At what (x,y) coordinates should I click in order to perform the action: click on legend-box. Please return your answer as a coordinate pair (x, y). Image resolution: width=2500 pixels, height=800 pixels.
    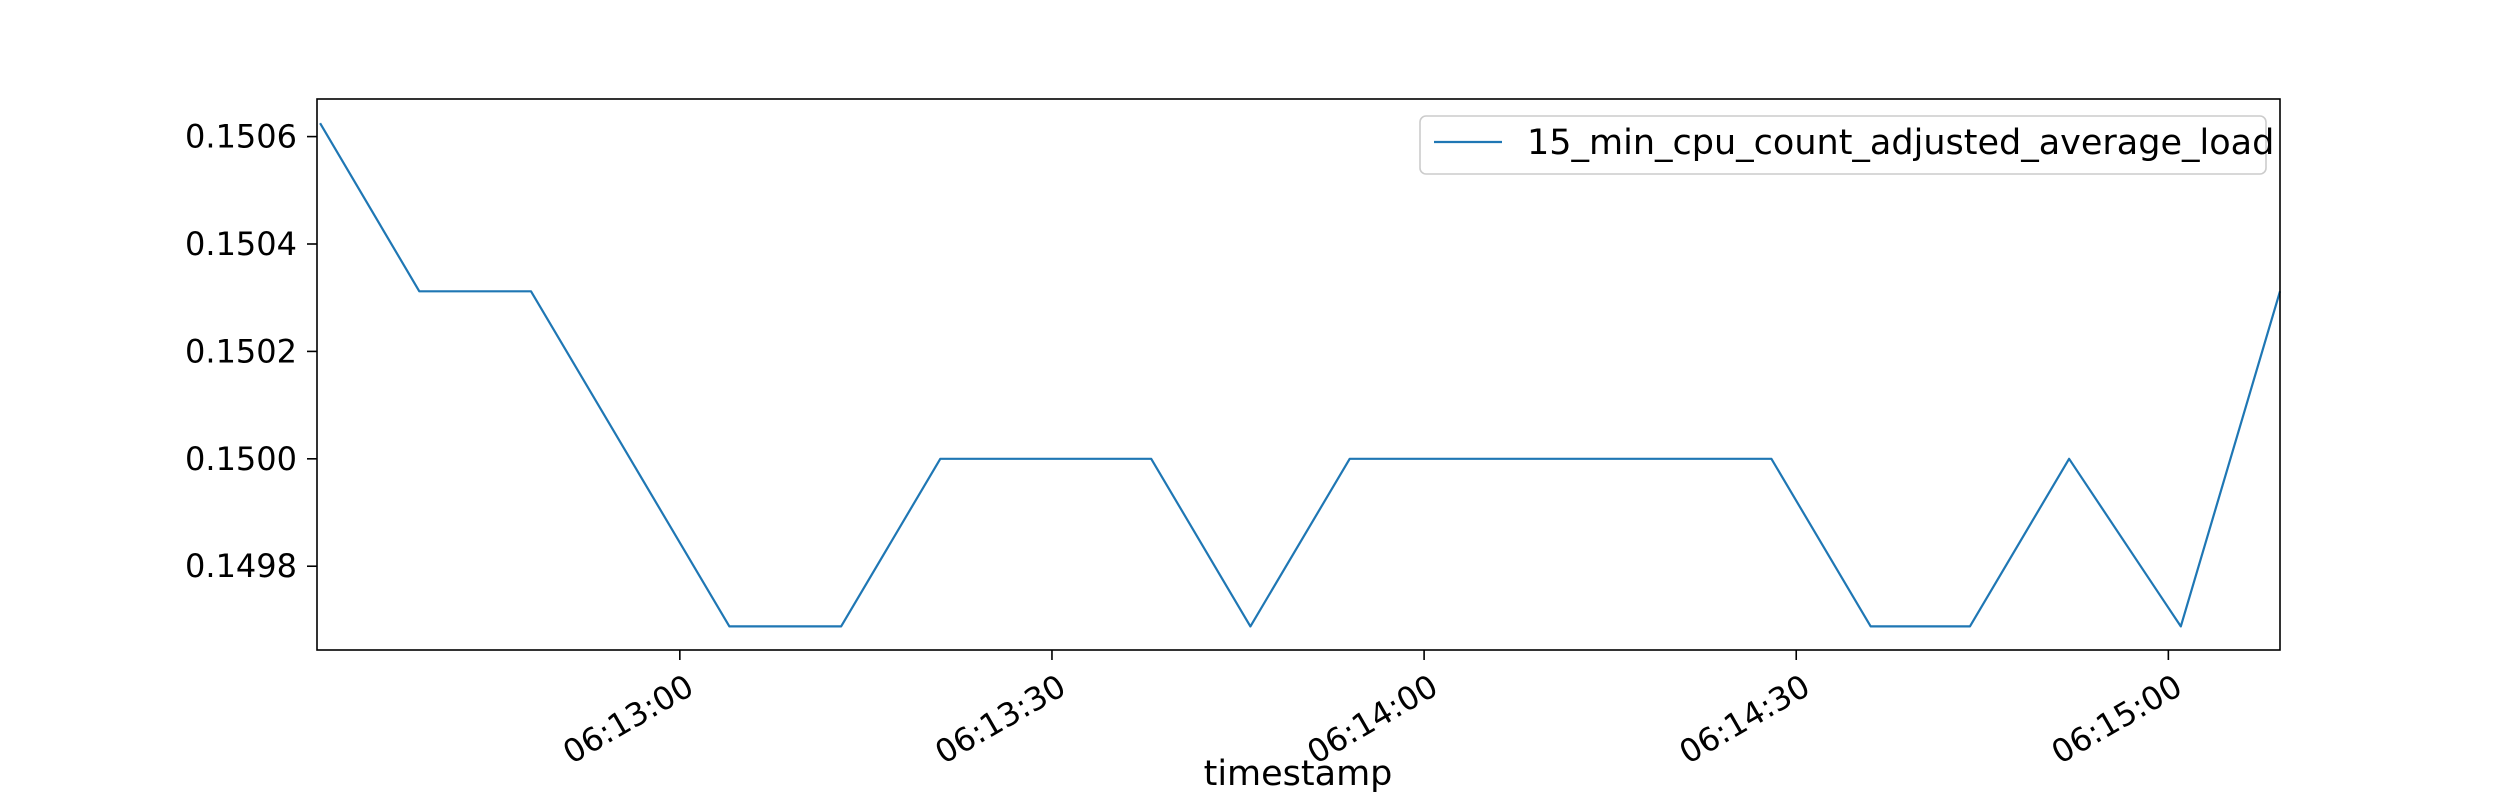
    Looking at the image, I should click on (1843, 145).